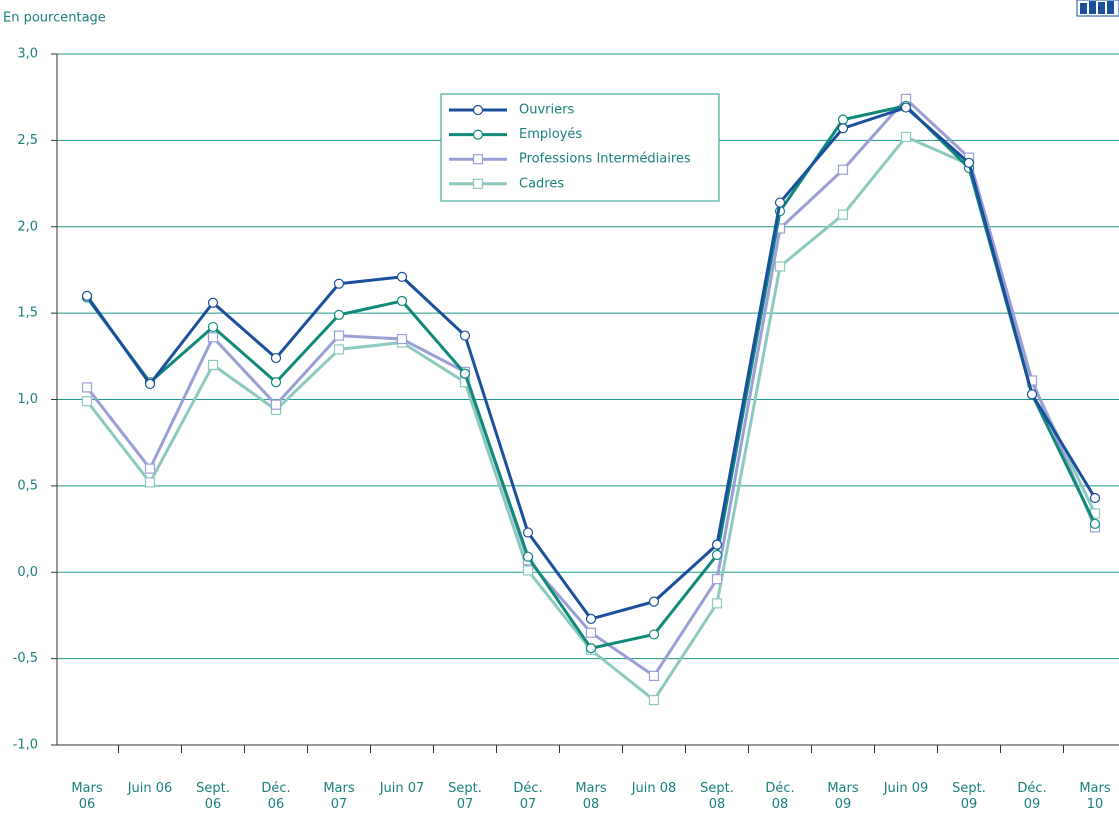 The image size is (1119, 816). Describe the element at coordinates (27, 572) in the screenshot. I see `y-tick-label: 0,0` at that location.